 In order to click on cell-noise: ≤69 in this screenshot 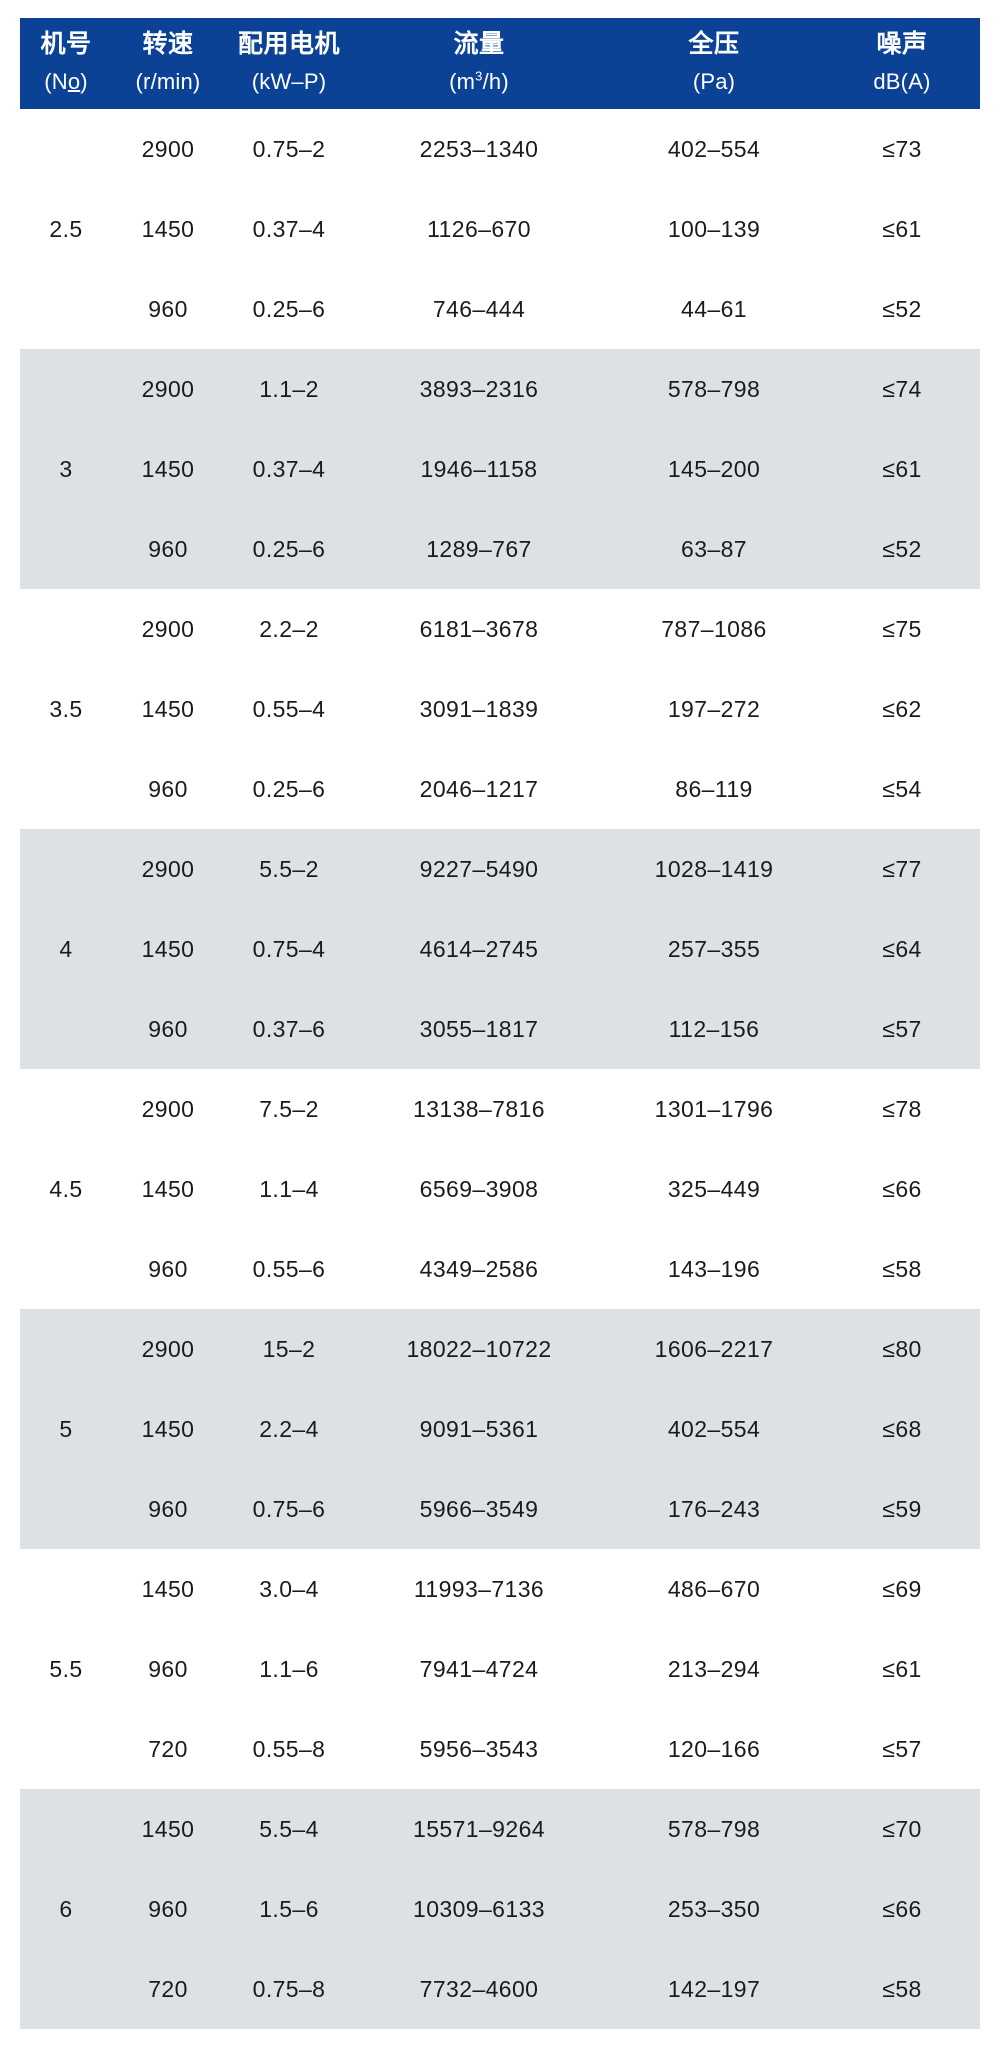, I will do `click(902, 1589)`.